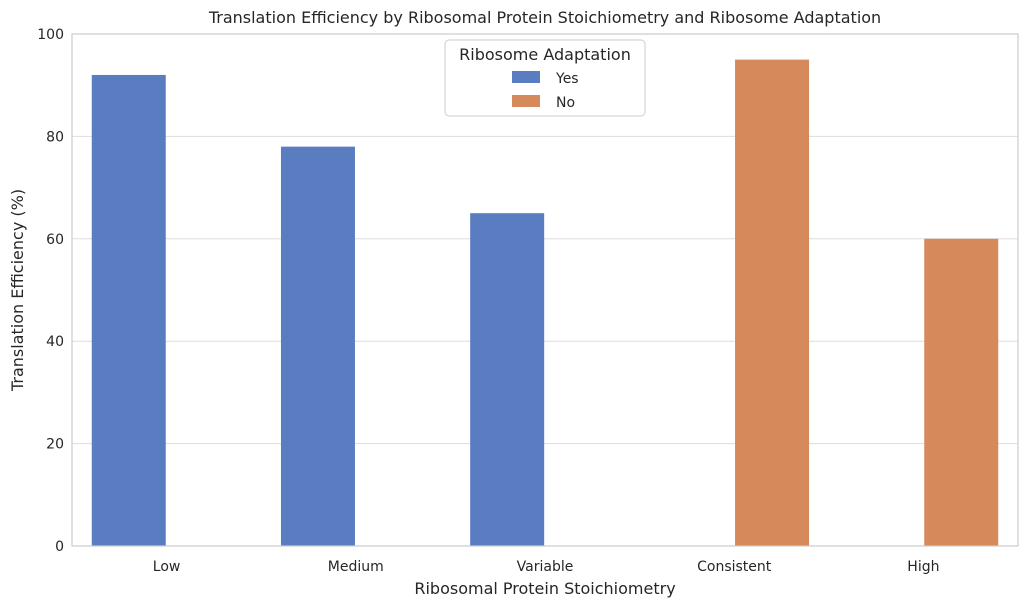 The image size is (1024, 608). Describe the element at coordinates (544, 588) in the screenshot. I see `x-axis-label: Ribosomal Protein Stoichiometry` at that location.